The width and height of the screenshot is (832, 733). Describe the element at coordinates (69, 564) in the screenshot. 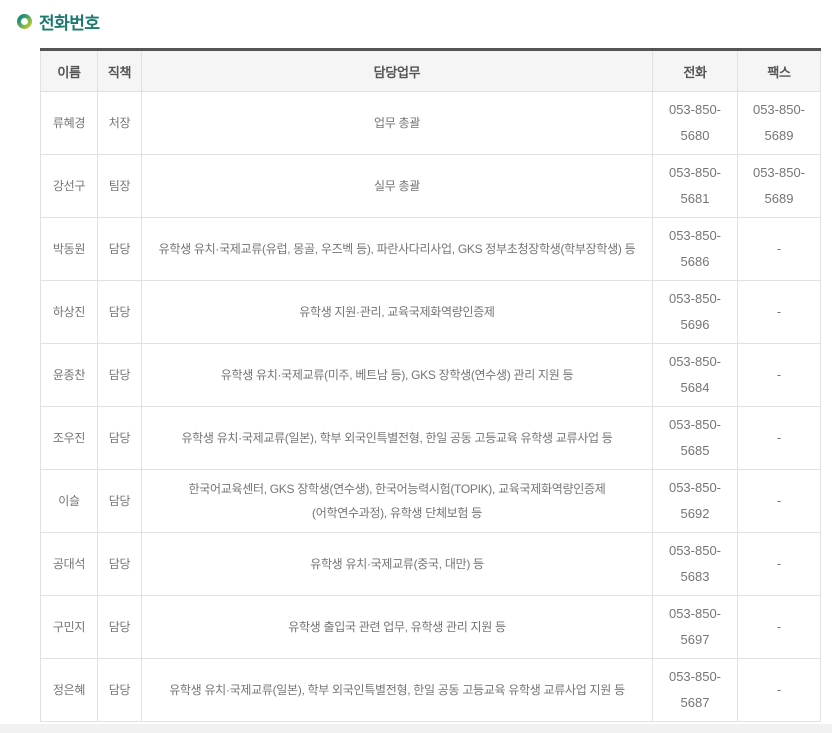

I see `cell-name: 공대석` at that location.